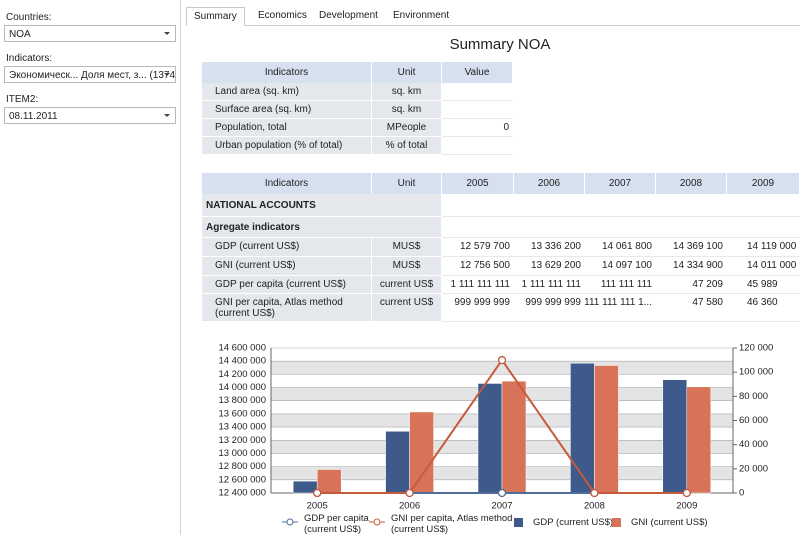 This screenshot has height=535, width=800. Describe the element at coordinates (90, 33) in the screenshot. I see `dropdown: NOA` at that location.